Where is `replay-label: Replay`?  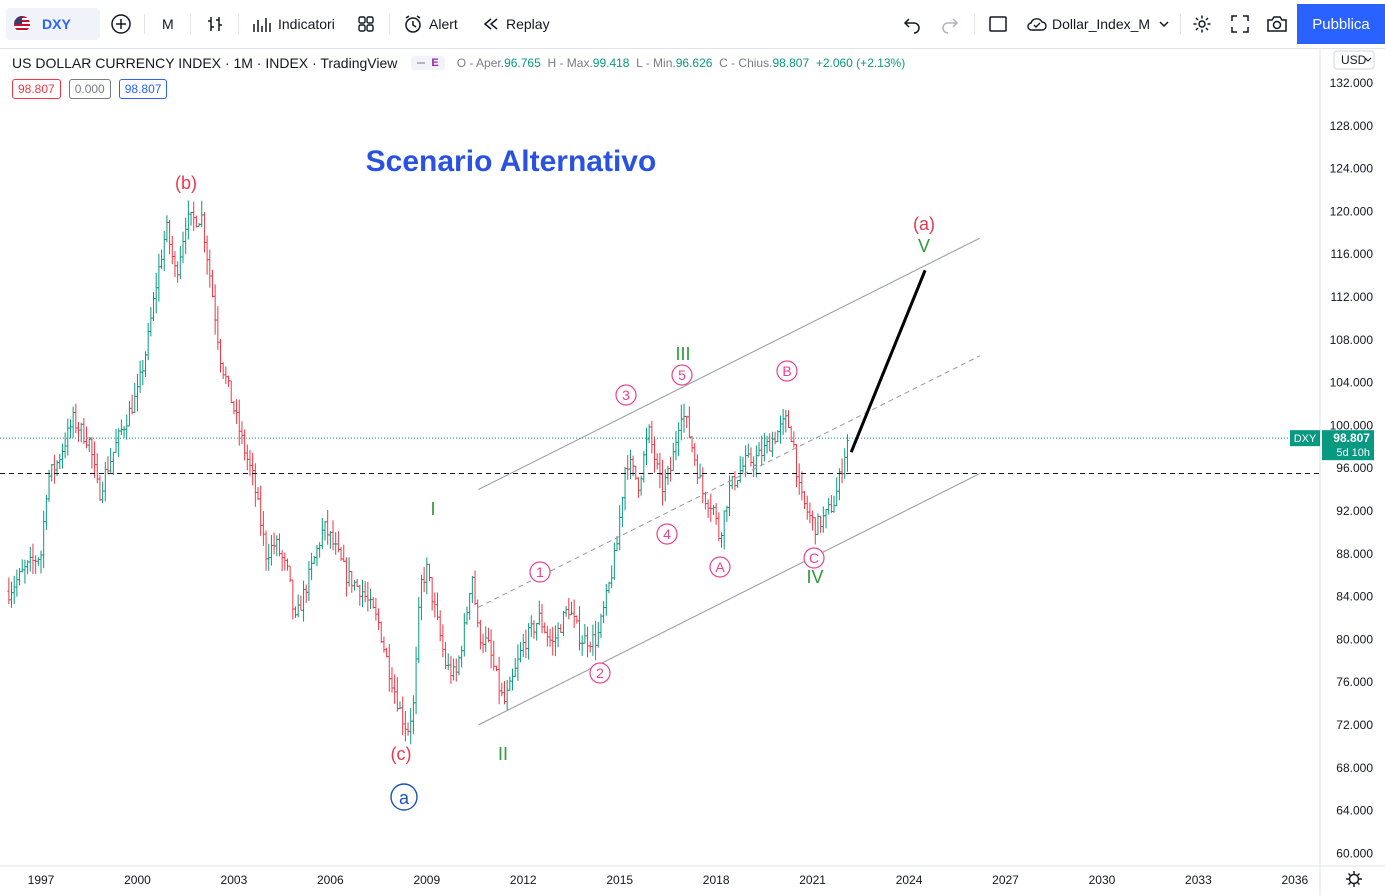 replay-label: Replay is located at coordinates (528, 24).